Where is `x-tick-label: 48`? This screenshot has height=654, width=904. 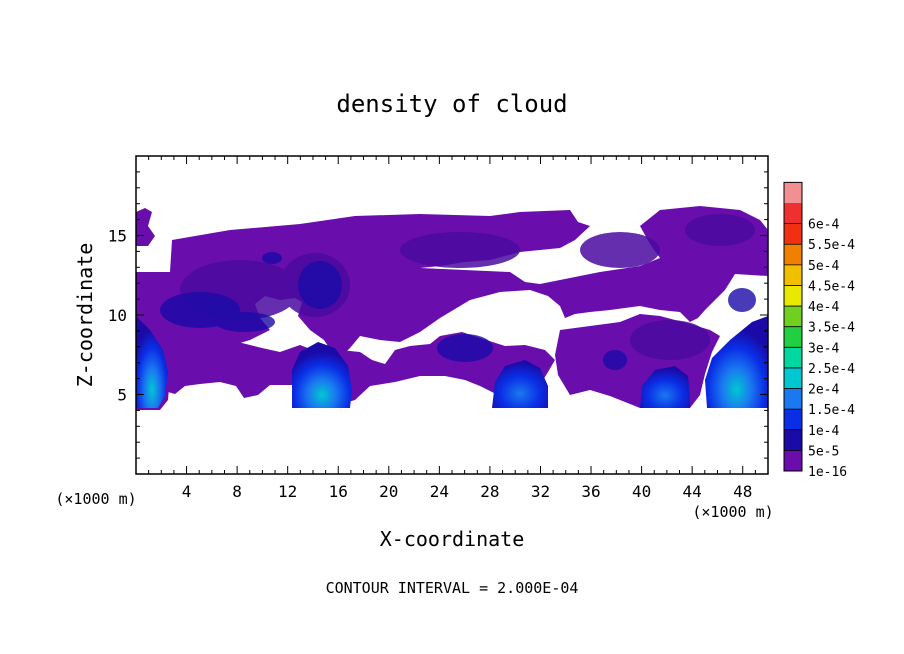 x-tick-label: 48 is located at coordinates (742, 491).